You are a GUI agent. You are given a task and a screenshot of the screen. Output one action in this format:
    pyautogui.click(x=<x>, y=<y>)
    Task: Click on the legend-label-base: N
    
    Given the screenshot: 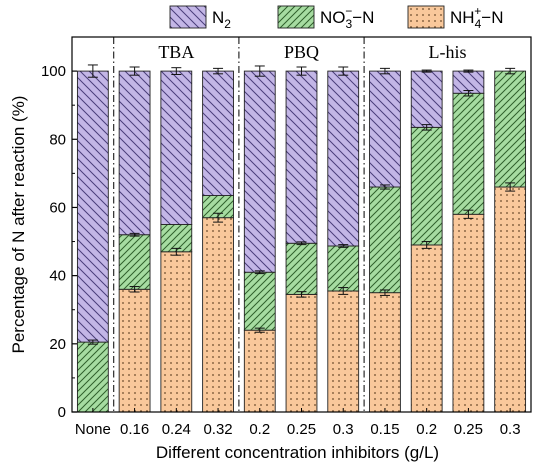 What is the action you would take?
    pyautogui.click(x=218, y=17)
    